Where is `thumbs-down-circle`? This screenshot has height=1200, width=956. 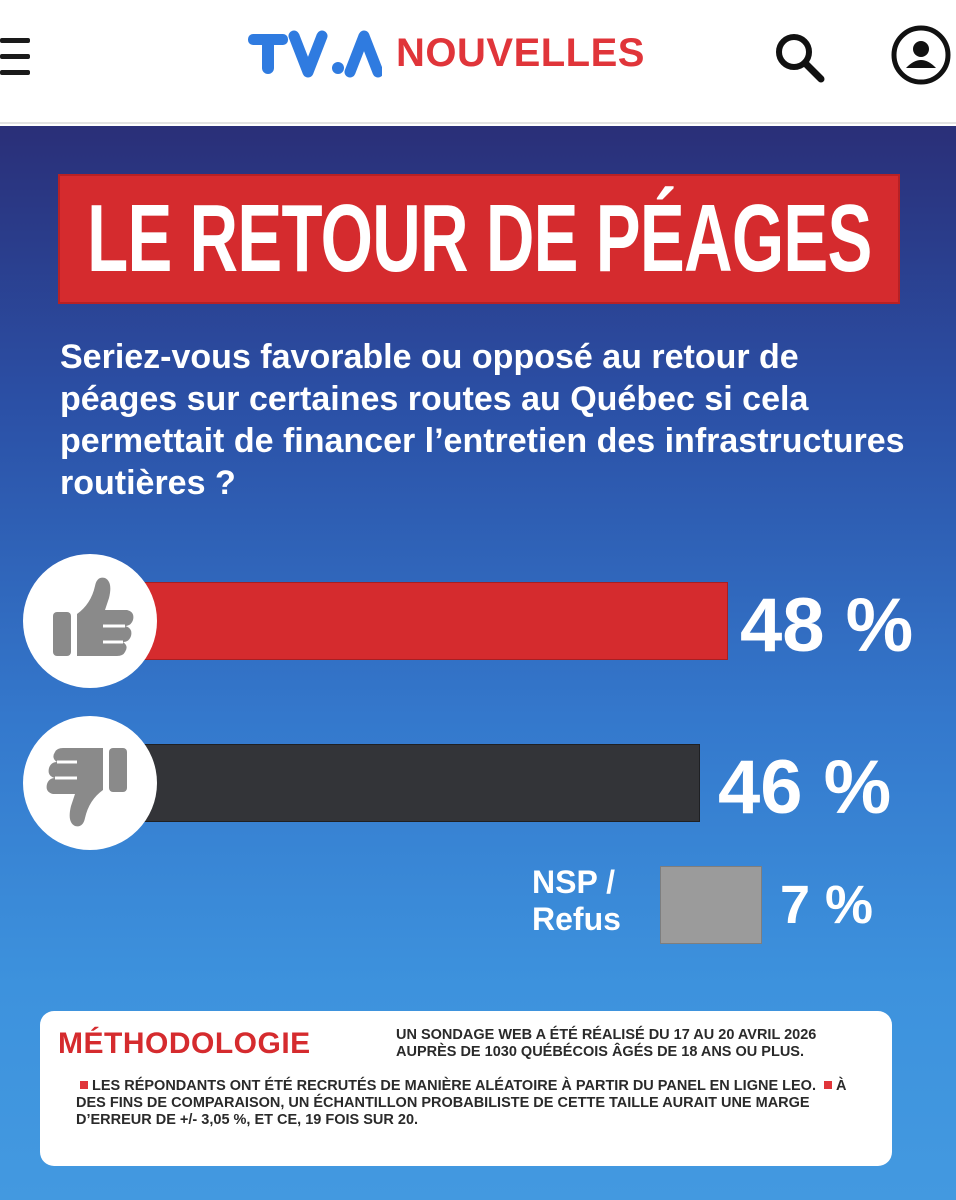 thumbs-down-circle is located at coordinates (90, 783).